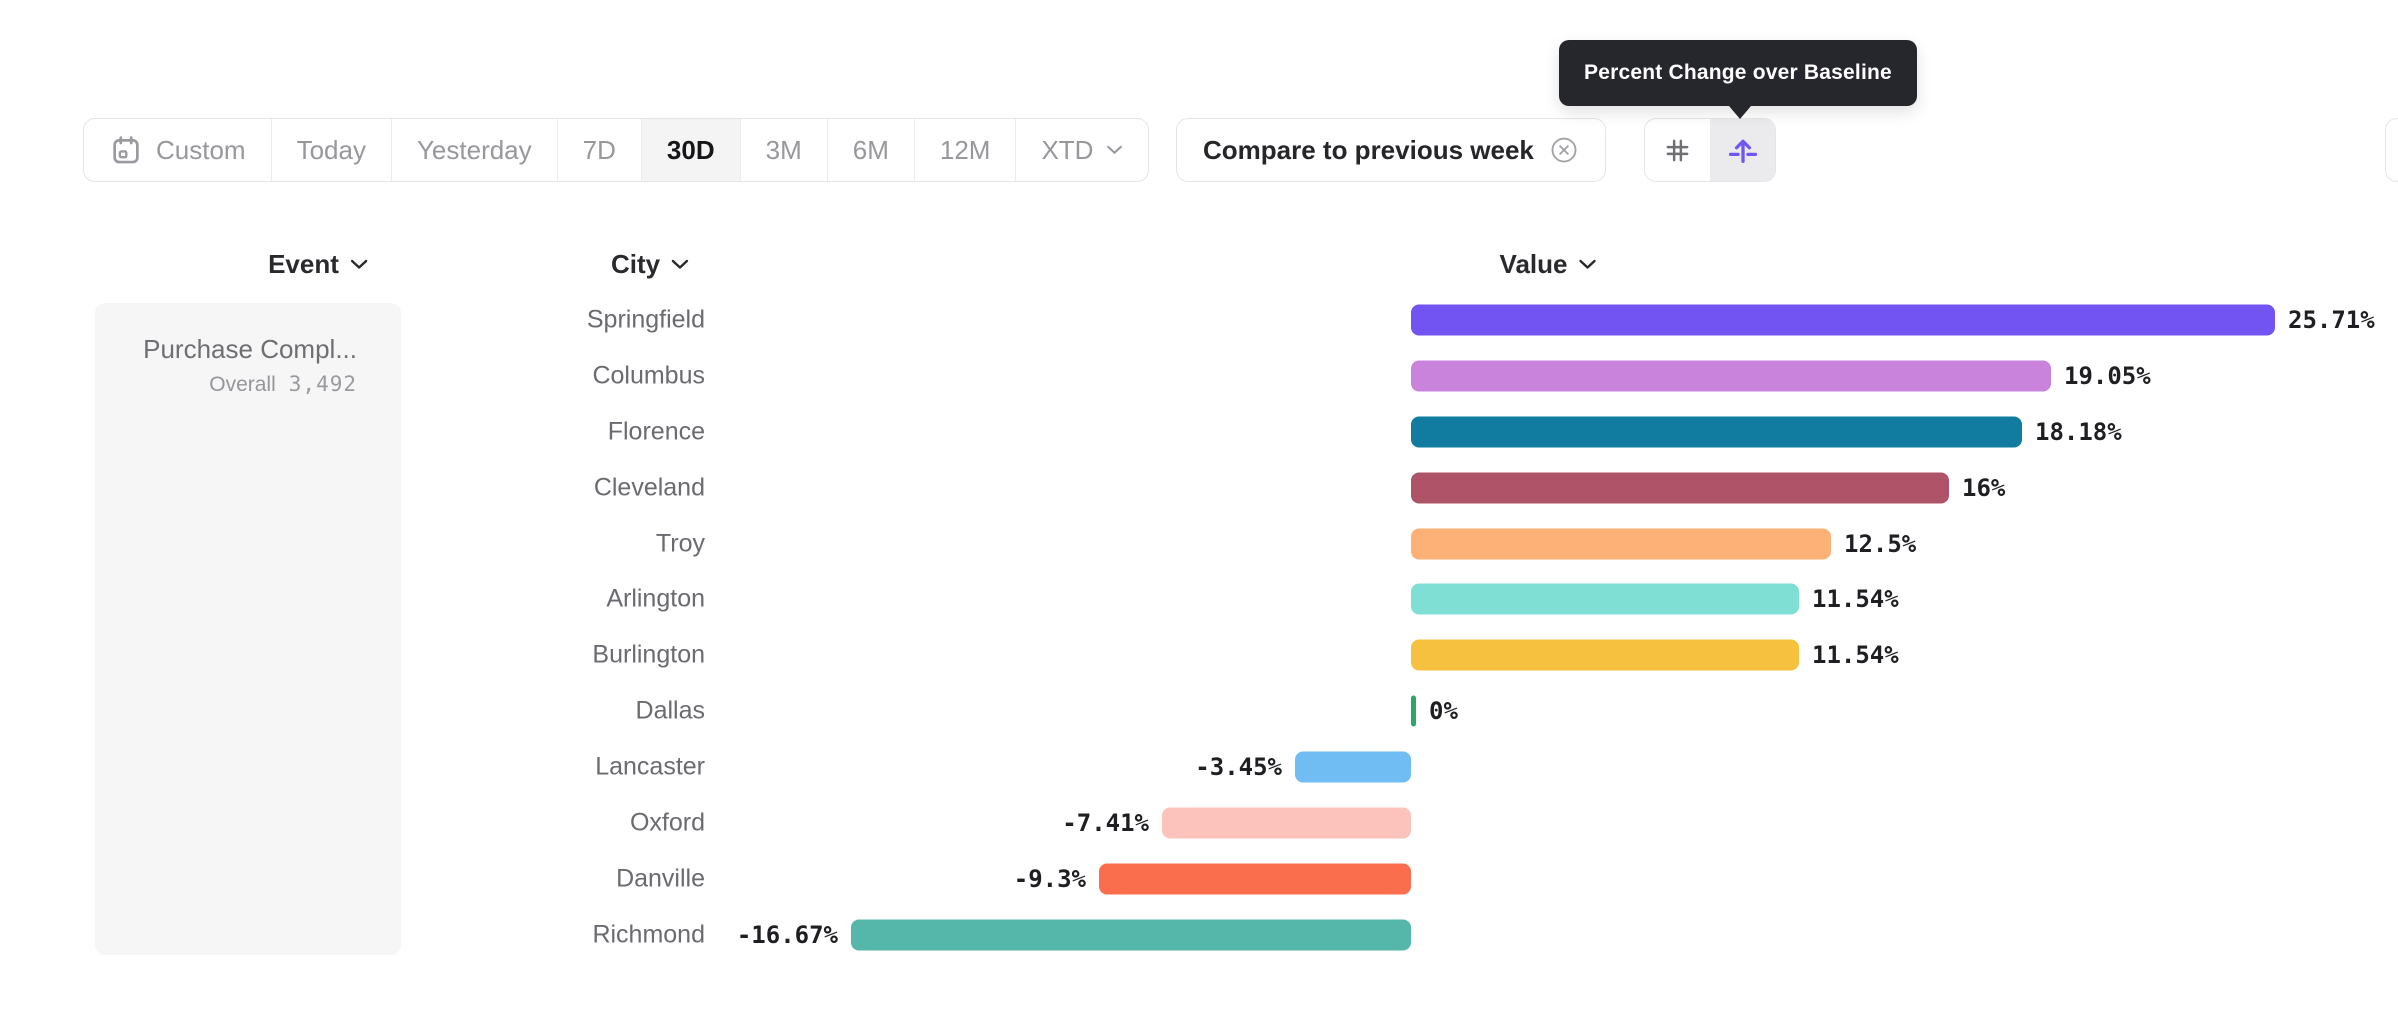  Describe the element at coordinates (655, 598) in the screenshot. I see `city-label: Arlington` at that location.